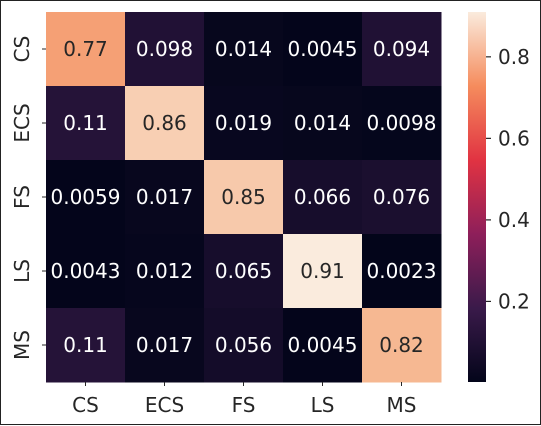  I want to click on colorbar-tick-label: 0.8, so click(514, 57).